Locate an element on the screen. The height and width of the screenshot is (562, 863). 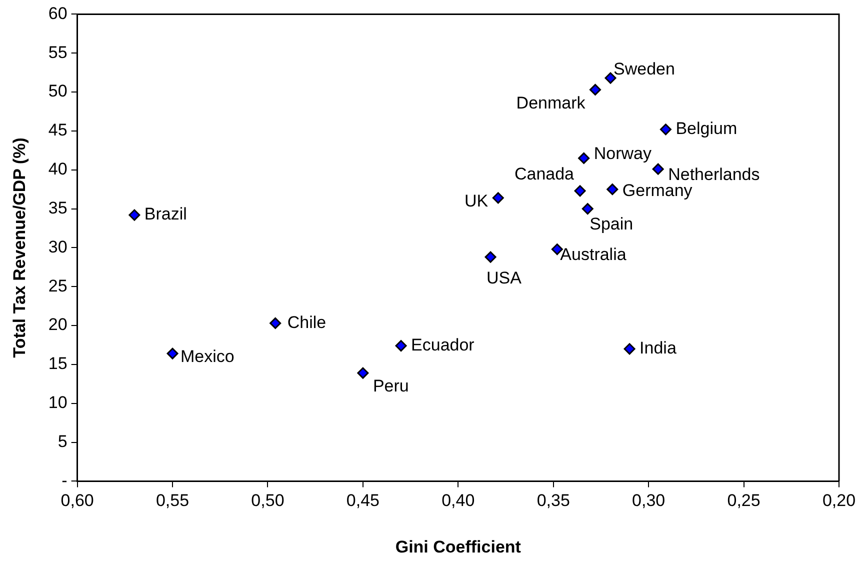
y-tick-label: 50 is located at coordinates (58, 91).